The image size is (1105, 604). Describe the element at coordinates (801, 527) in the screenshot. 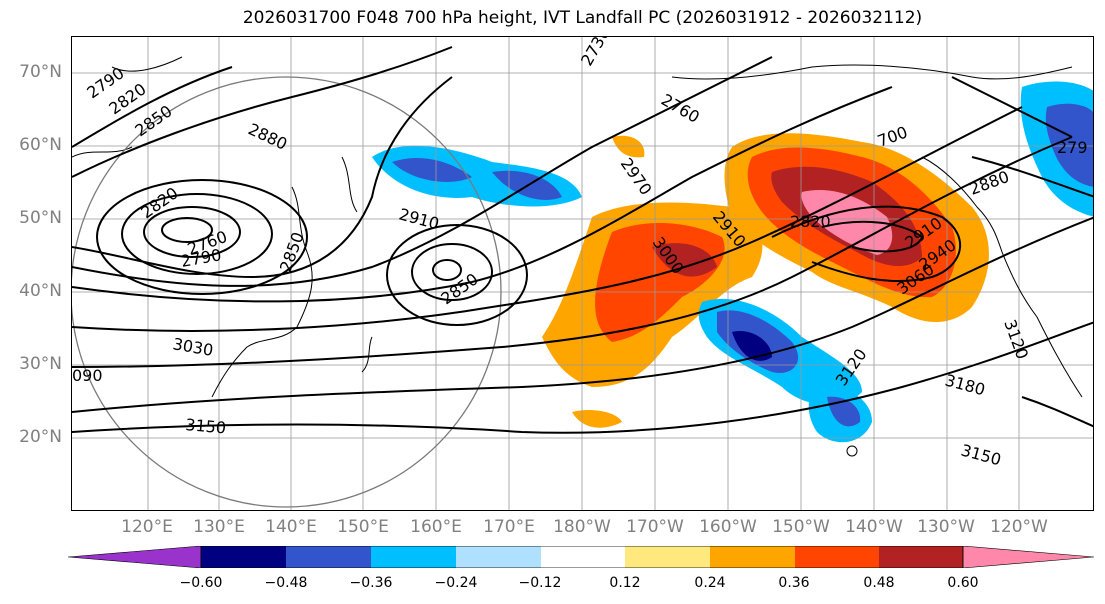

I see `lon-label-150w: 150°W` at that location.